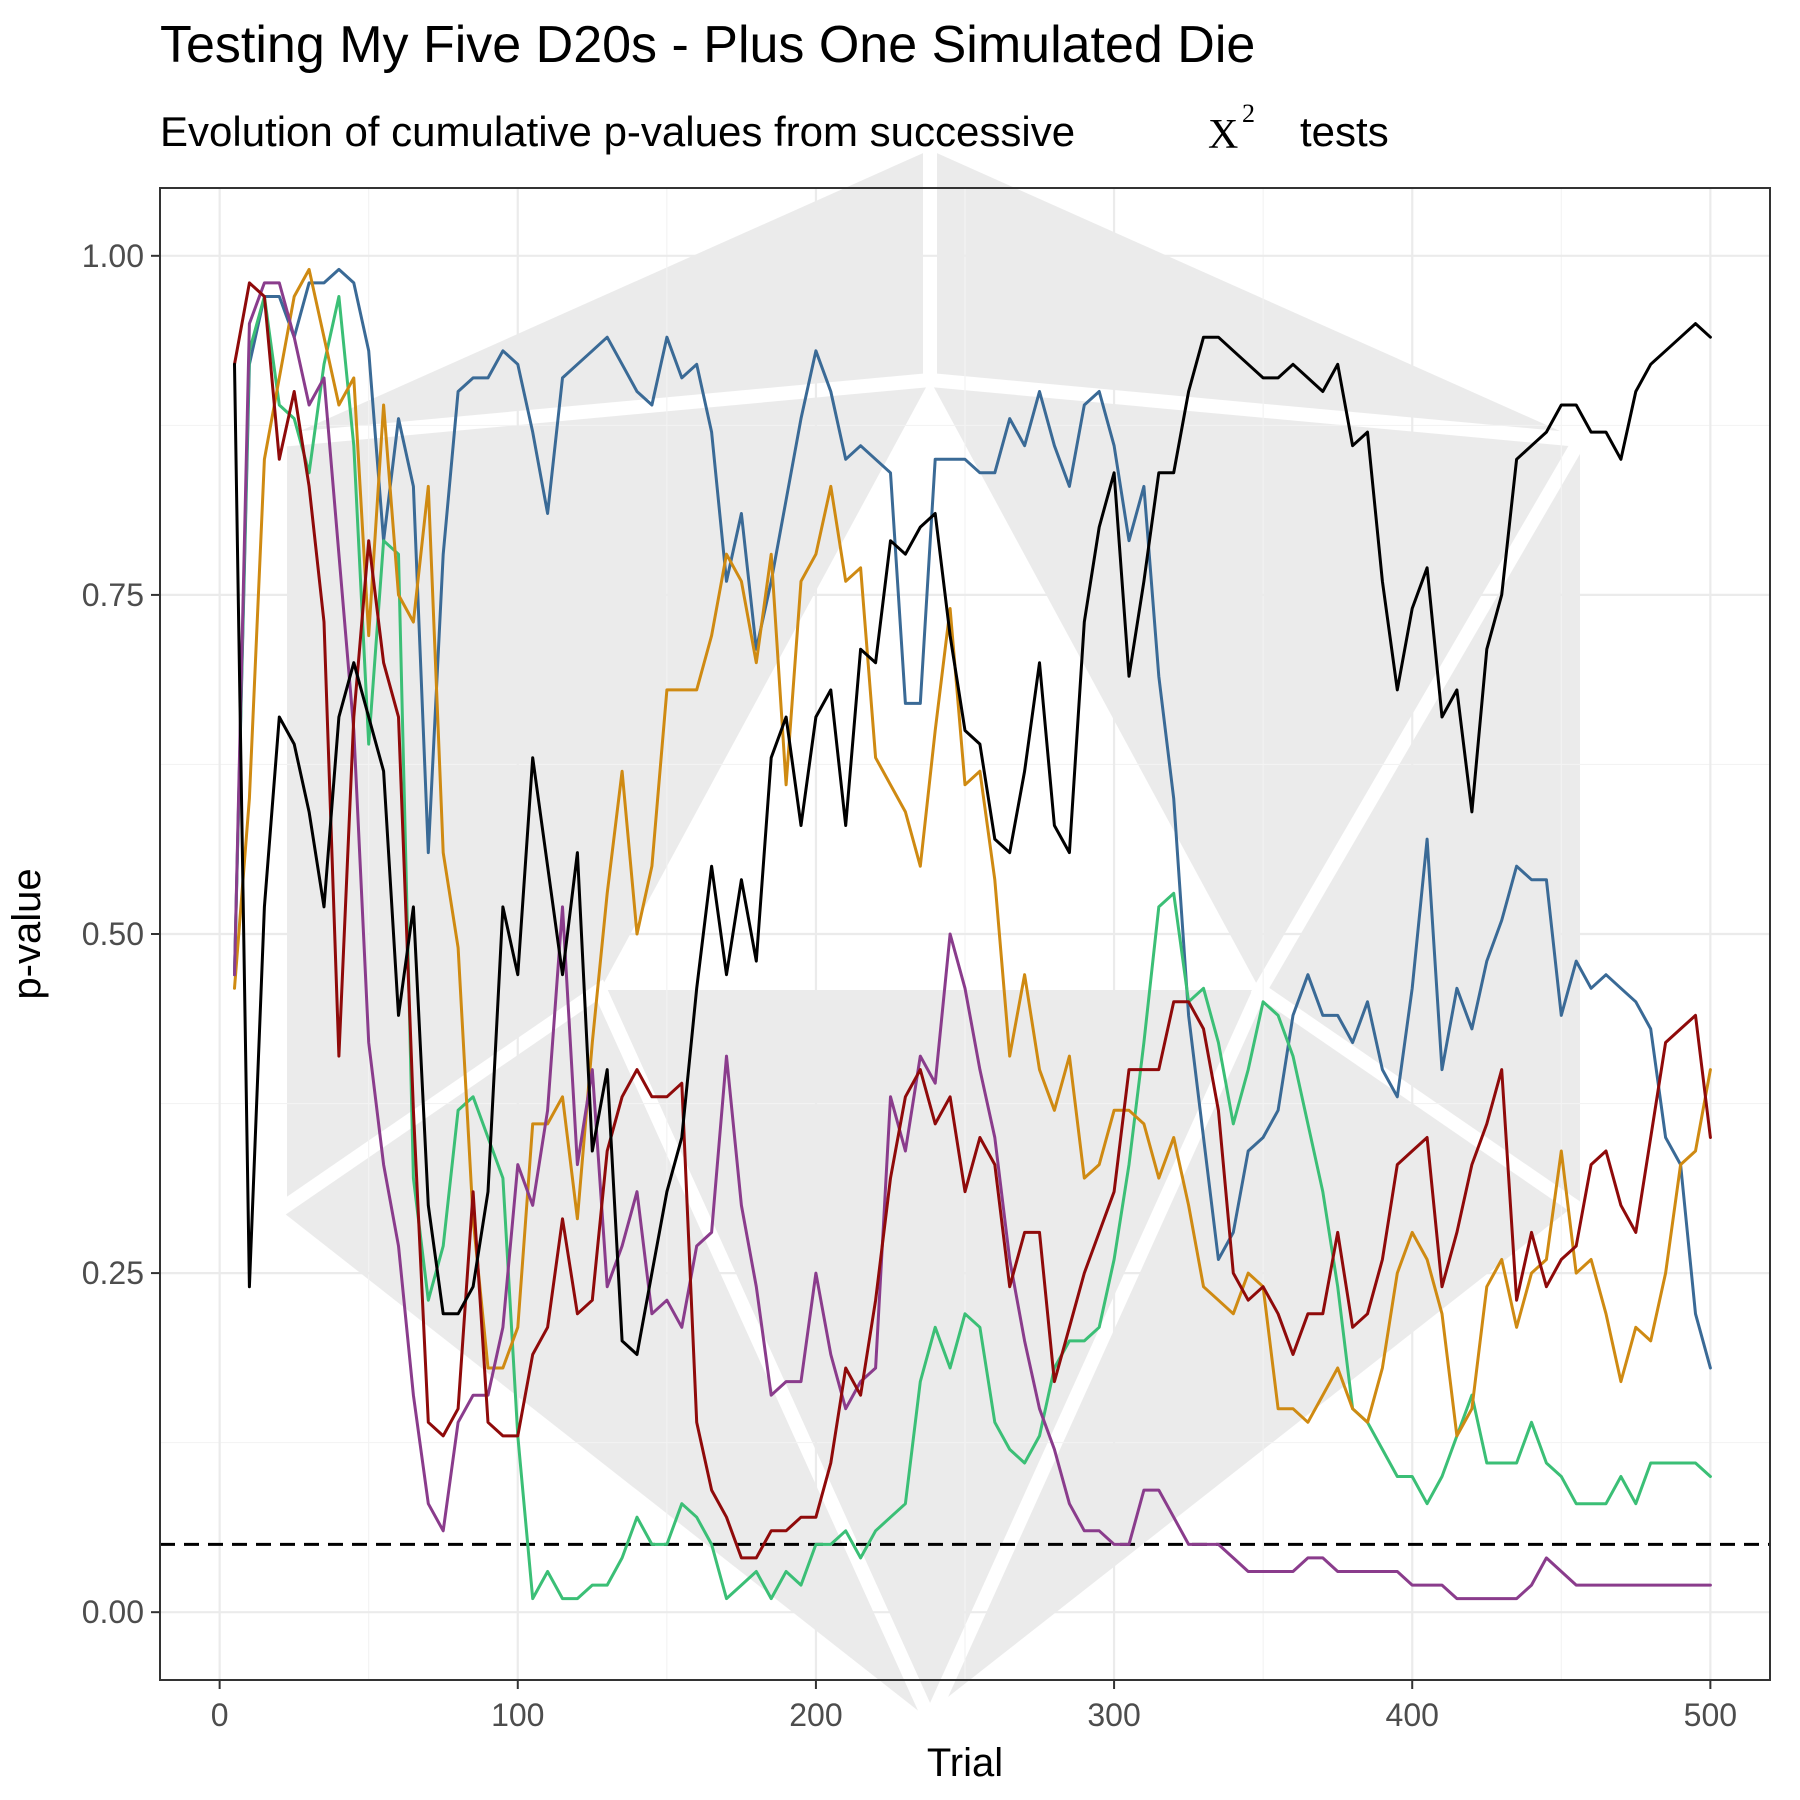 Image resolution: width=1800 pixels, height=1800 pixels. What do you see at coordinates (1412, 1715) in the screenshot?
I see `x-tick-label: 400` at bounding box center [1412, 1715].